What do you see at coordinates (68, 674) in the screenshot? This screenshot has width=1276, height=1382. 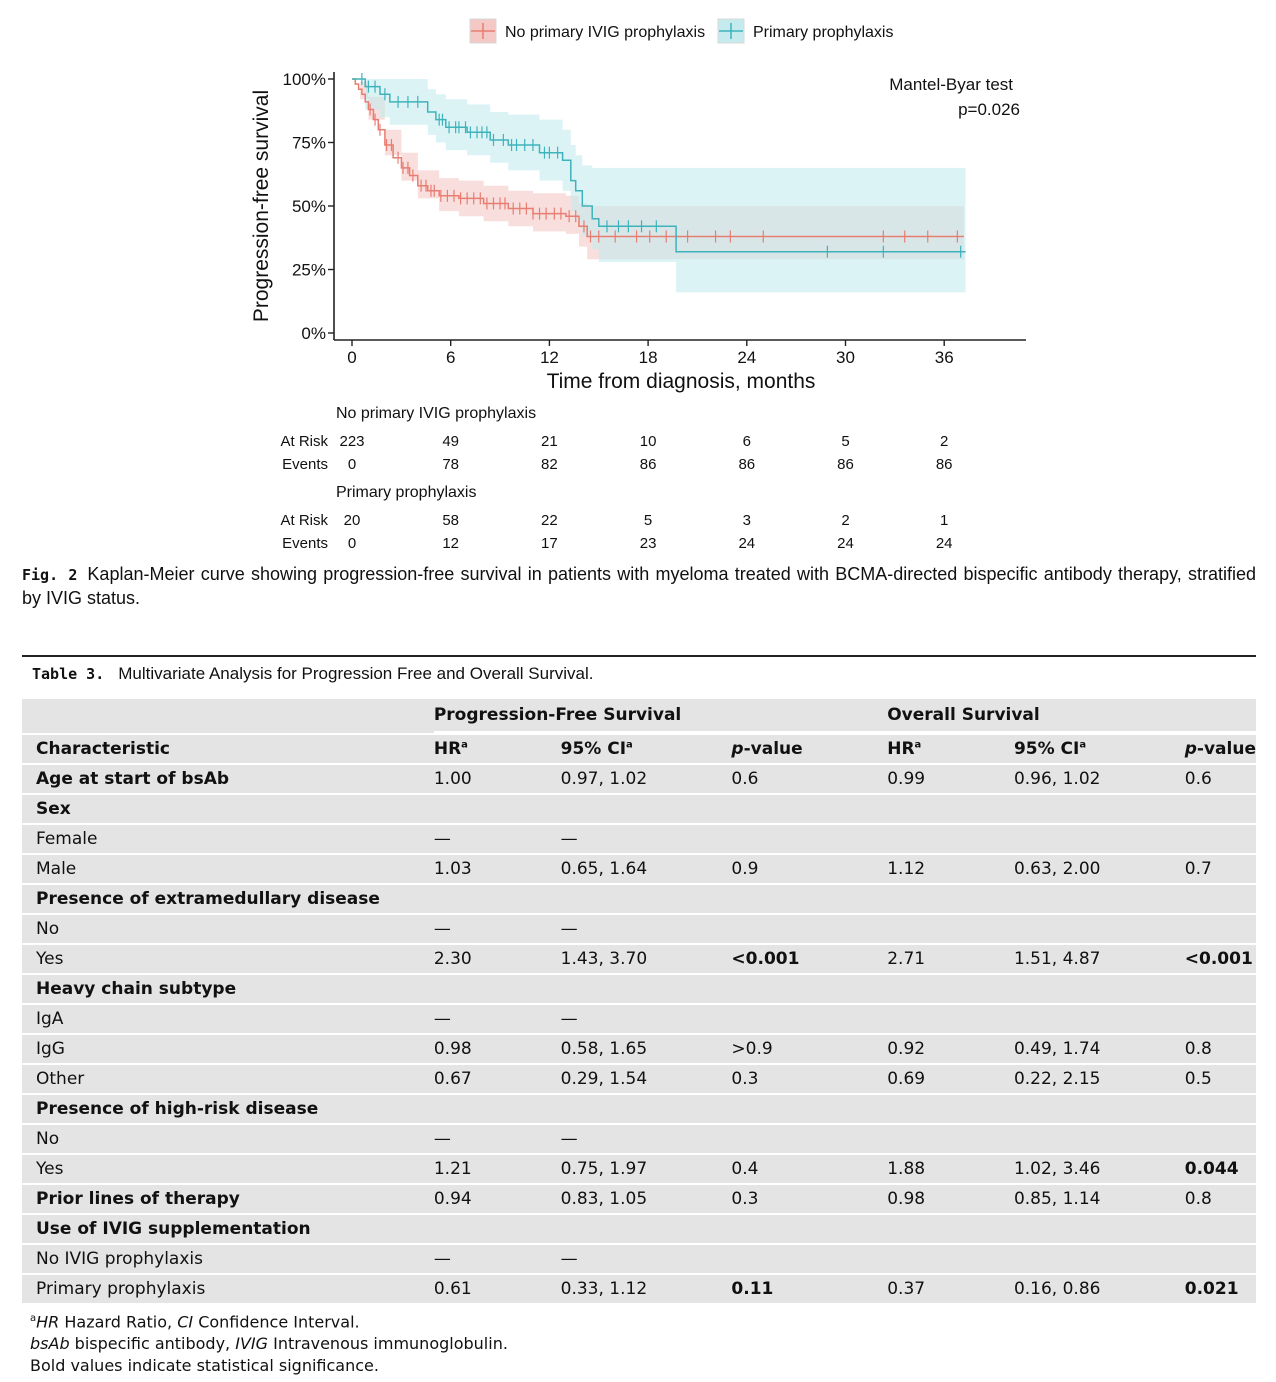 I see `table-label: Table 3.` at bounding box center [68, 674].